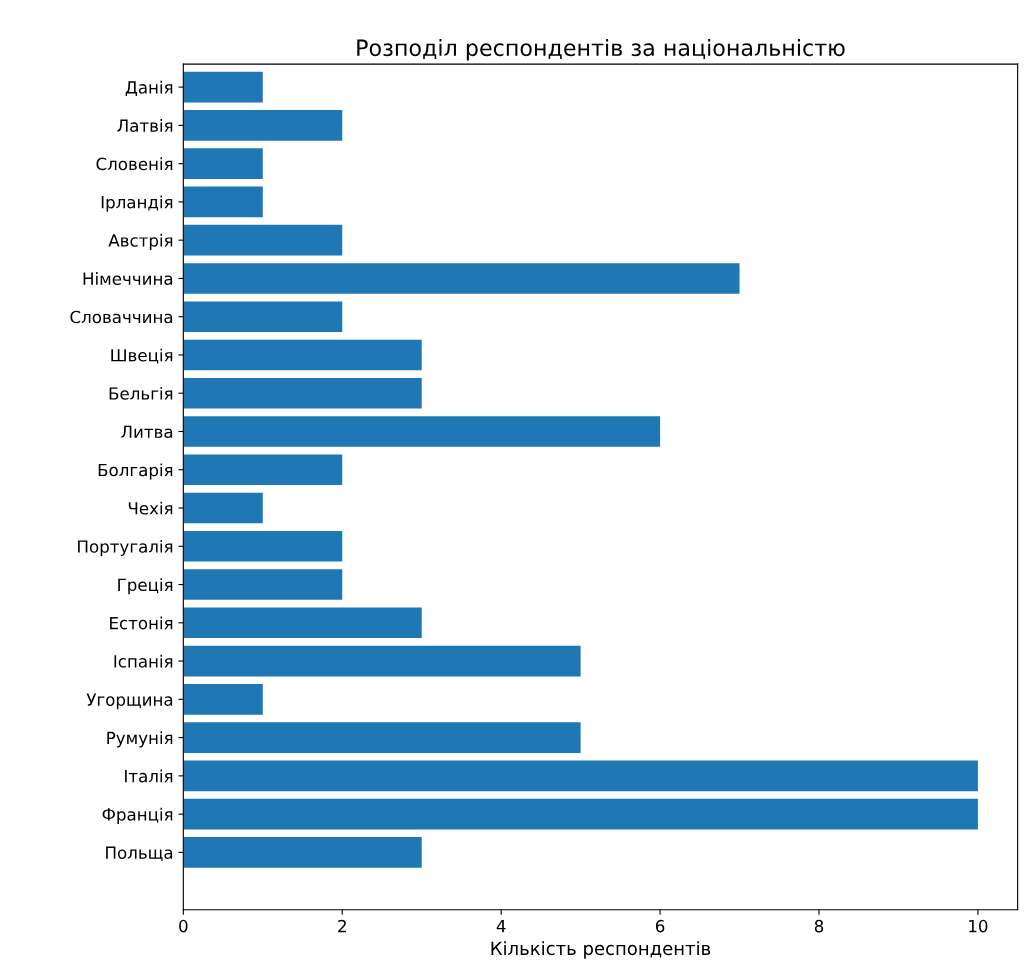 This screenshot has height=972, width=1030. Describe the element at coordinates (145, 125) in the screenshot. I see `y-tick-label: Латвія` at that location.